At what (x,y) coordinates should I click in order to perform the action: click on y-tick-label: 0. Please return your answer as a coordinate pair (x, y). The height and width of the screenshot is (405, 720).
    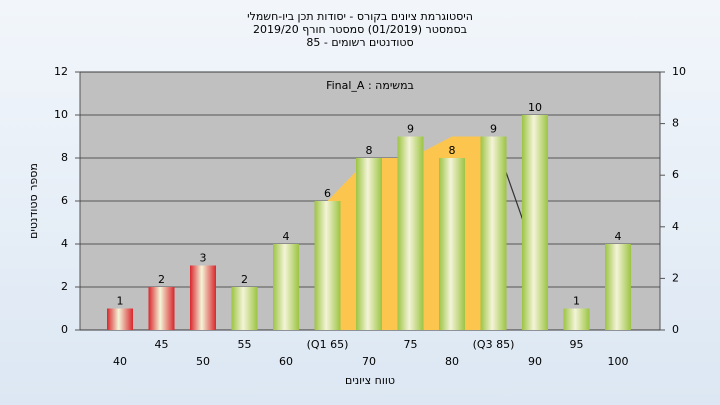
    Looking at the image, I should click on (64, 329).